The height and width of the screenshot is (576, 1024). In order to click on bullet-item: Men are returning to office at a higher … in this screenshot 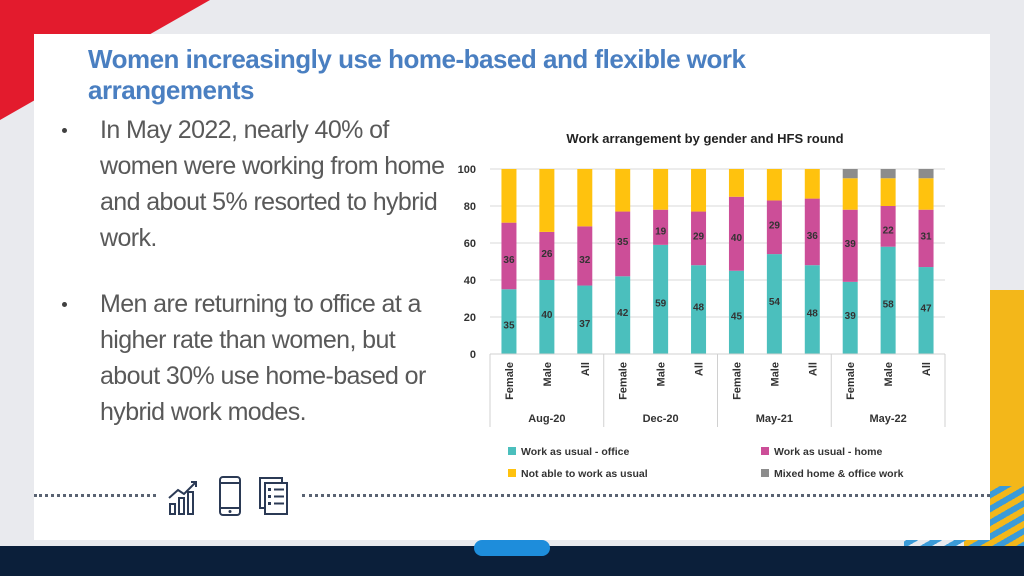, I will do `click(254, 358)`.